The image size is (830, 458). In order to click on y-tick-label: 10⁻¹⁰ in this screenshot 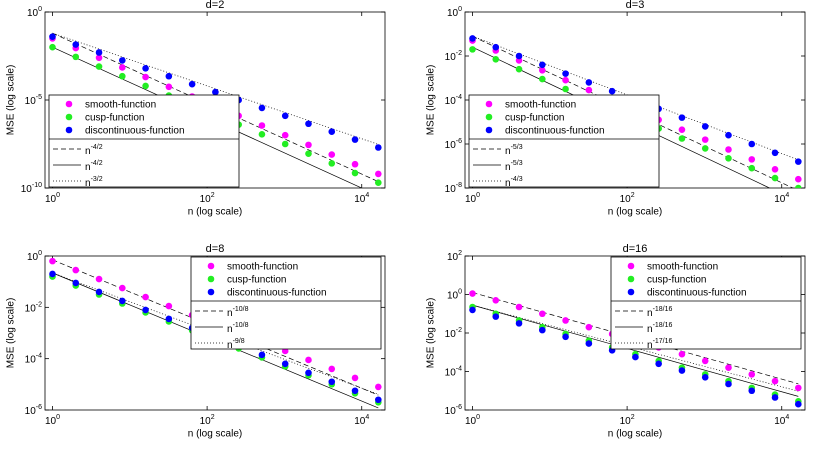, I will do `click(31, 188)`.